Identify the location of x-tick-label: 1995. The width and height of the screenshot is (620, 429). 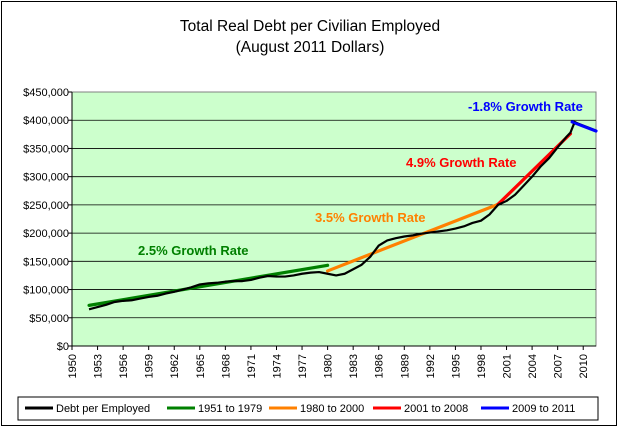
(456, 366).